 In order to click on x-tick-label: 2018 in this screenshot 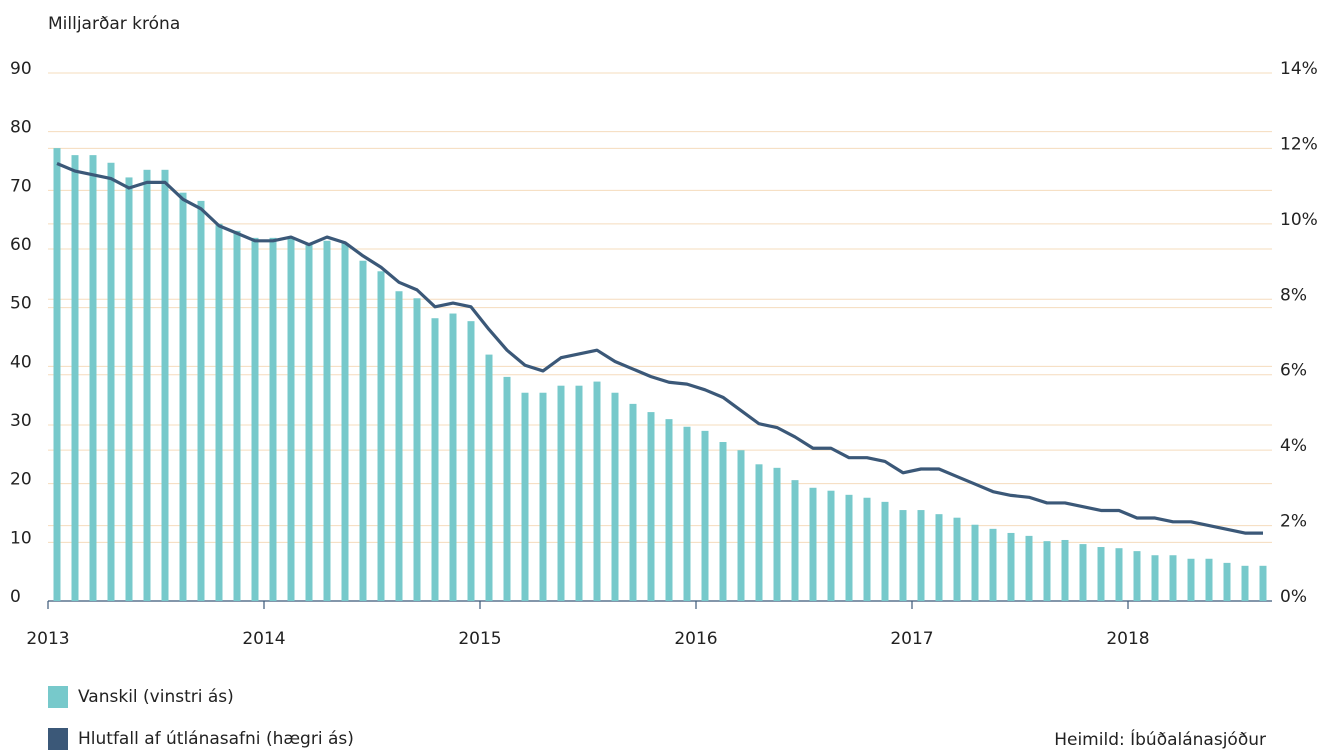, I will do `click(1127, 639)`.